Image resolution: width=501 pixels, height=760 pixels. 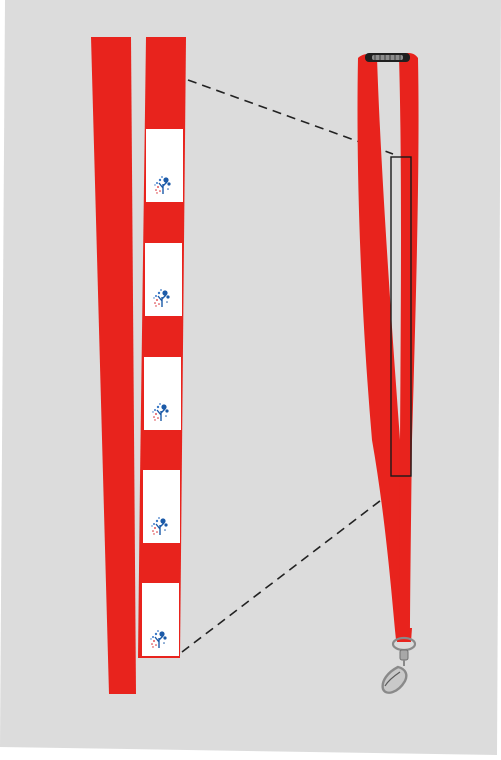 I want to click on zoom-highlight-frame, so click(x=401, y=316).